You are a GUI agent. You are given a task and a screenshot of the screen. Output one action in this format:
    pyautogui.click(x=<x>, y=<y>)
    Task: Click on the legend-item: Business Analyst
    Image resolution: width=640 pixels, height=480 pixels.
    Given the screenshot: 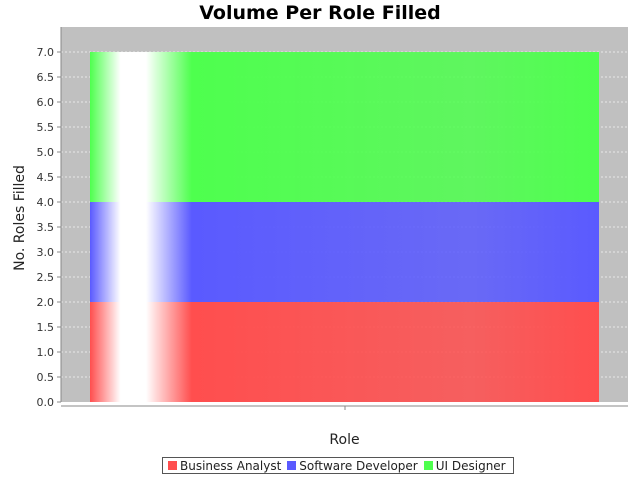 What is the action you would take?
    pyautogui.click(x=224, y=466)
    